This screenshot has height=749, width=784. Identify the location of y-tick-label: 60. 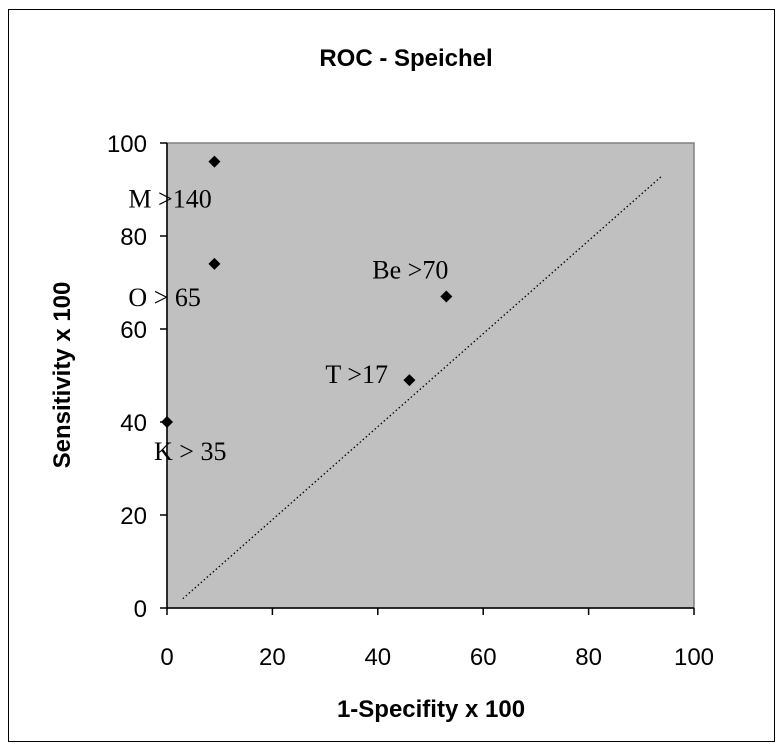
(133, 330).